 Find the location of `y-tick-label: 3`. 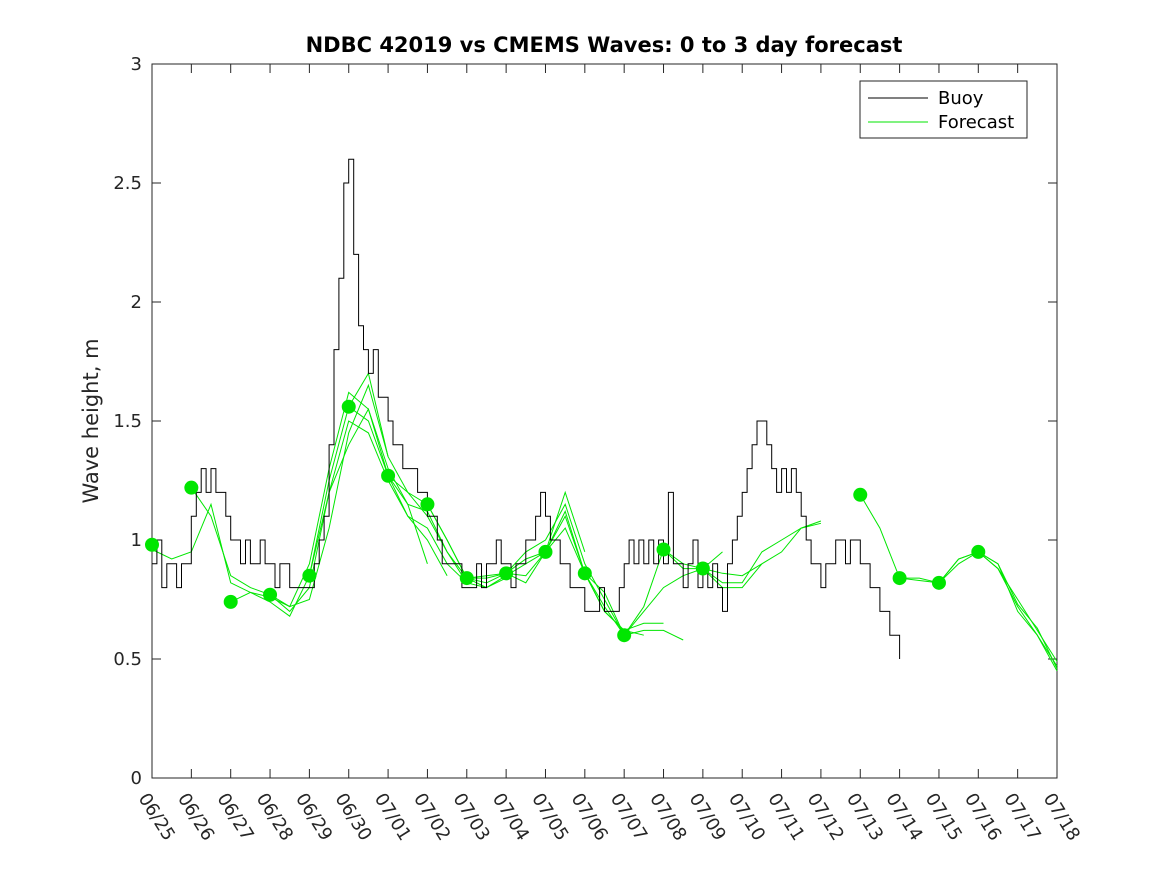

y-tick-label: 3 is located at coordinates (136, 64).